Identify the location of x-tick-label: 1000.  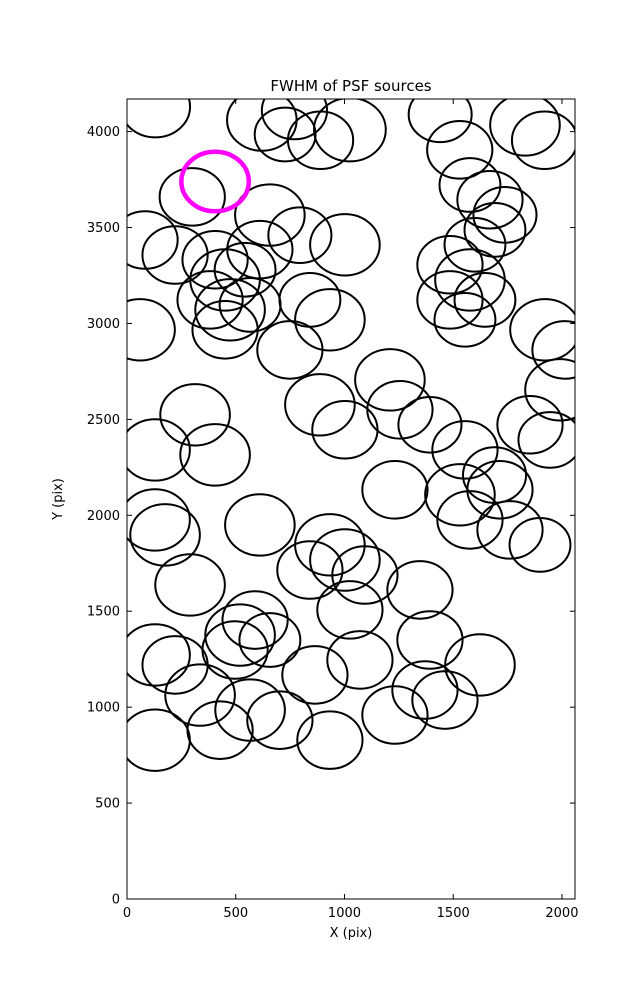
(344, 913).